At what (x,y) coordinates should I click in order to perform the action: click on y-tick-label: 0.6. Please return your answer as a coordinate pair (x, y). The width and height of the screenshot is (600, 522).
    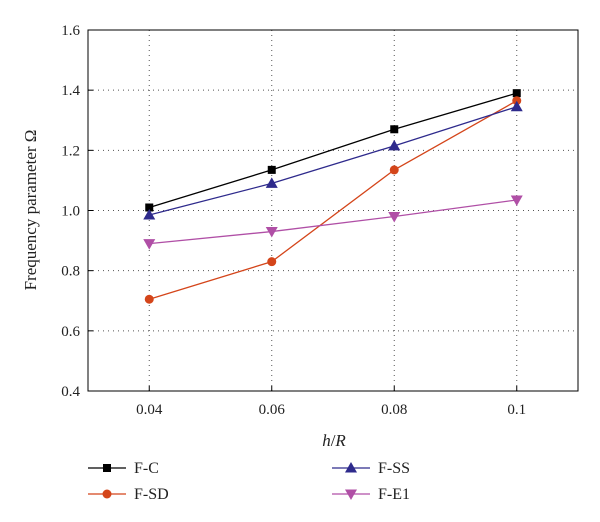
    Looking at the image, I should click on (70, 332).